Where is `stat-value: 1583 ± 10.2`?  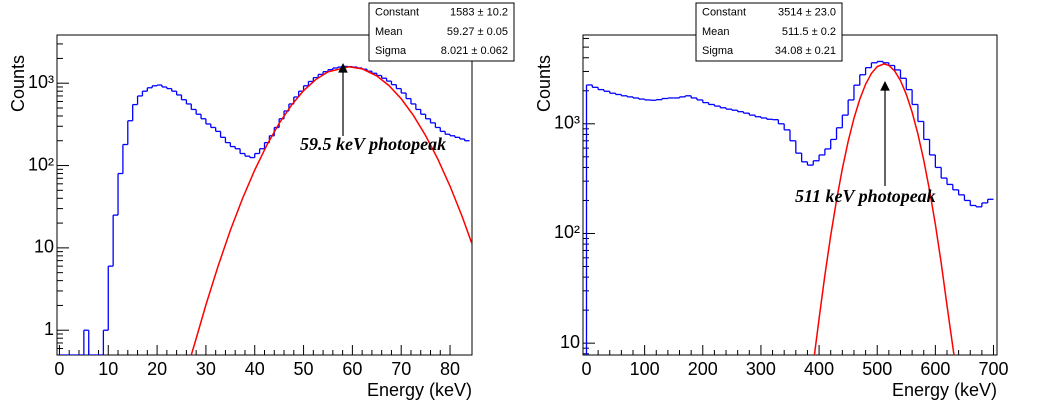 stat-value: 1583 ± 10.2 is located at coordinates (479, 13).